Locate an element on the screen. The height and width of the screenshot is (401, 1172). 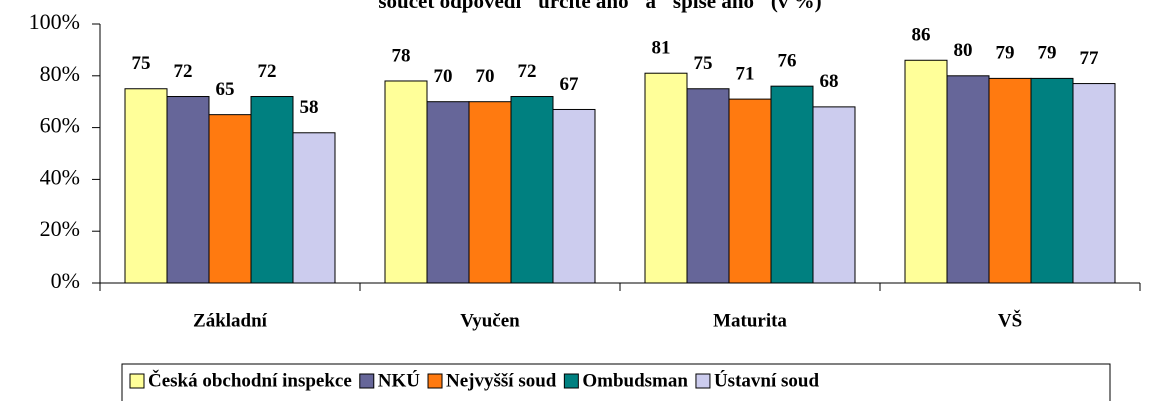
legend-label: NKÚ is located at coordinates (399, 380).